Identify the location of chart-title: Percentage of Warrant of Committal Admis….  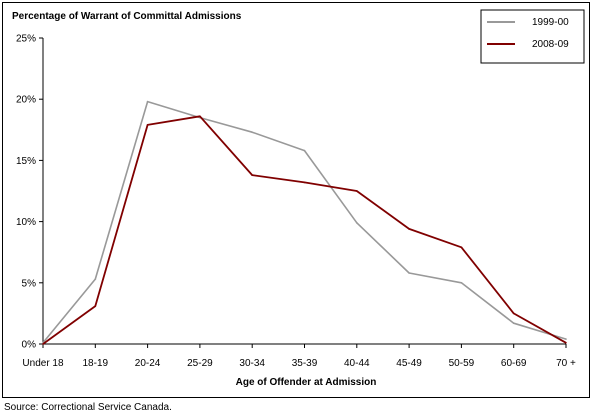
(127, 16).